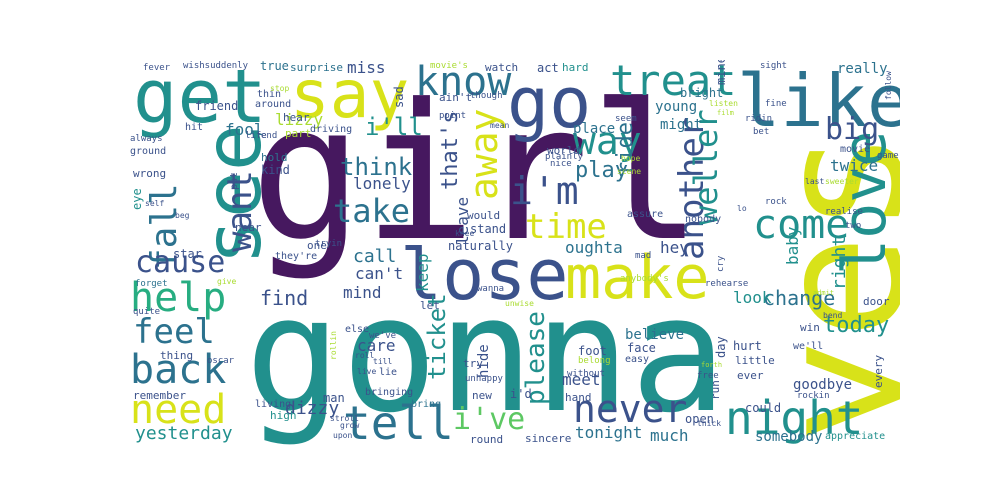  I want to click on word-stop: stop, so click(280, 88).